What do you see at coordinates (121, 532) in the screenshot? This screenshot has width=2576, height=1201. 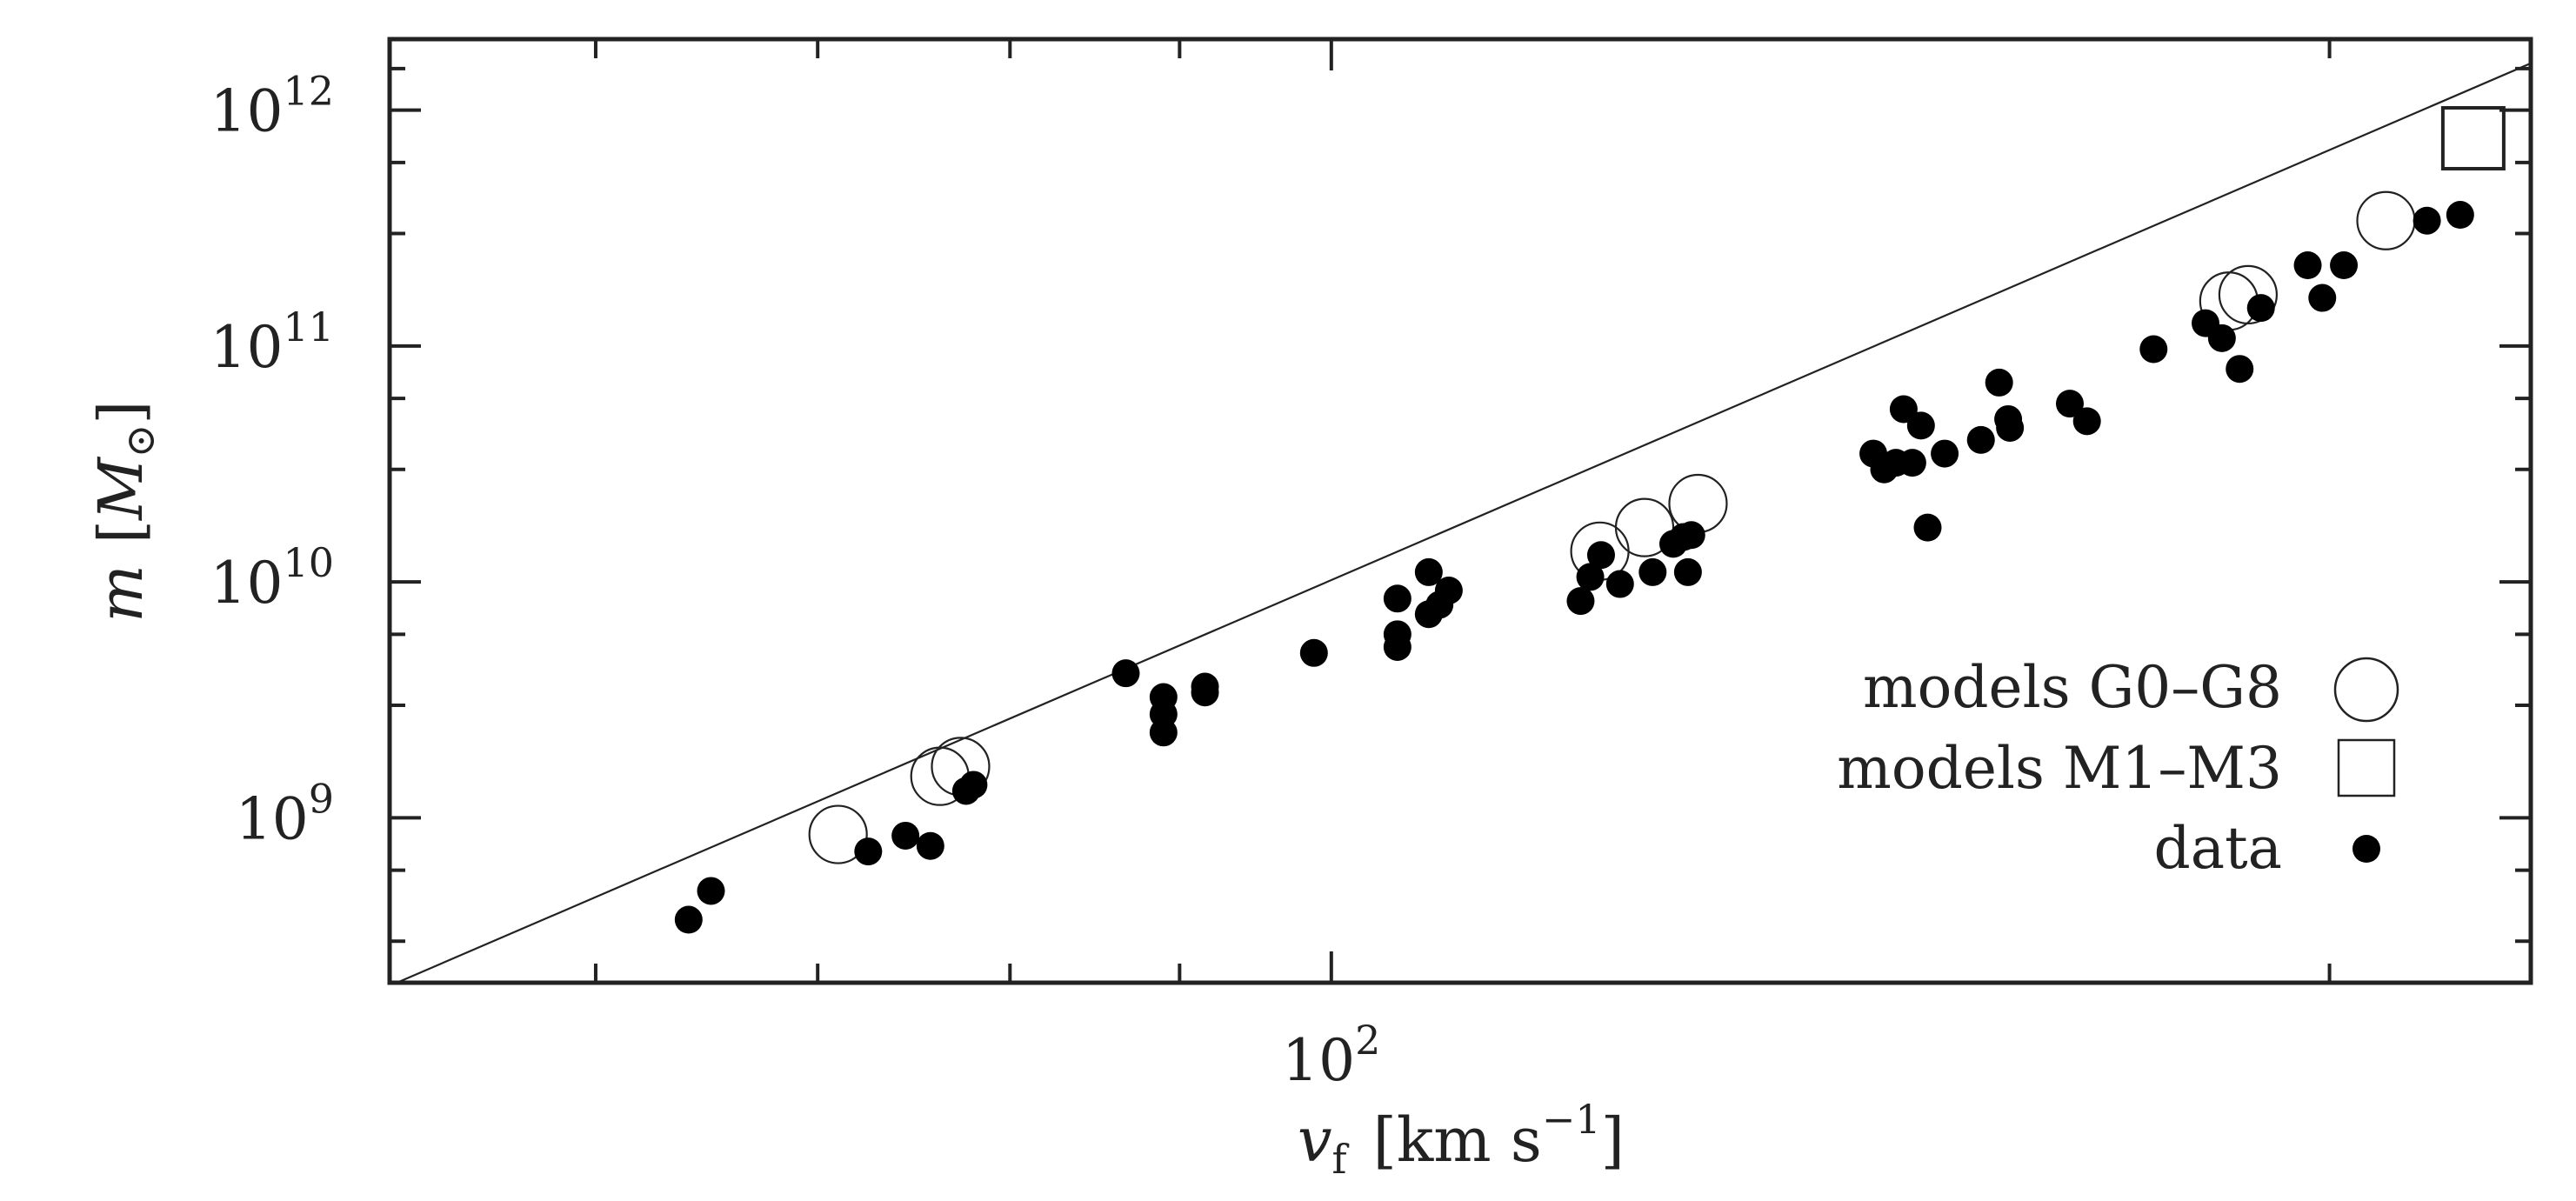 I see `y-axis-units-open: [` at bounding box center [121, 532].